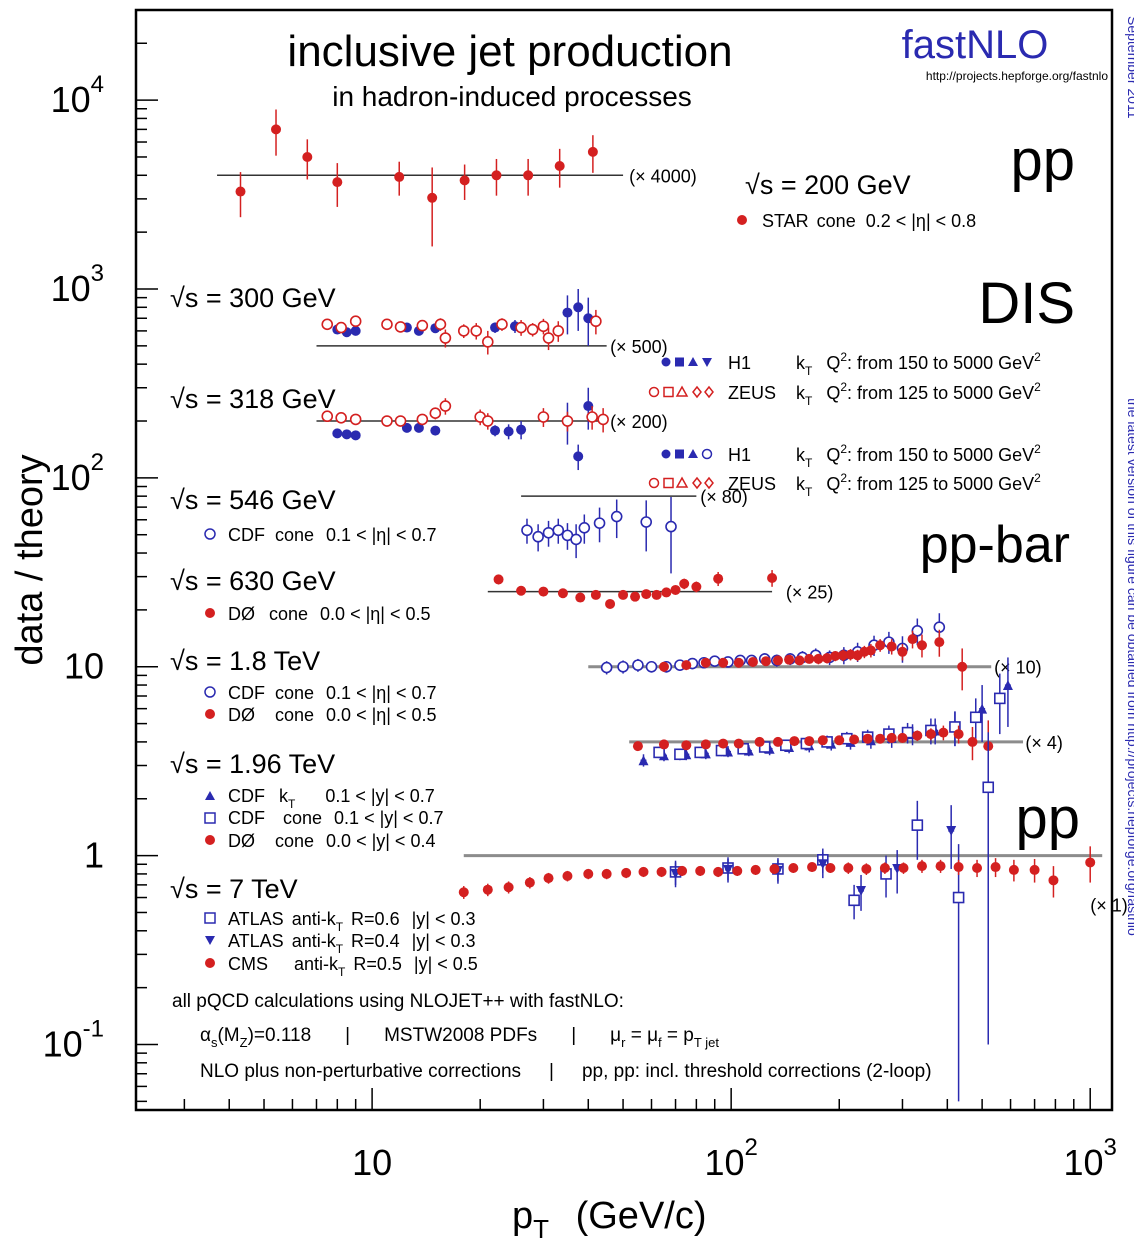 The width and height of the screenshot is (1134, 1248). What do you see at coordinates (84, 666) in the screenshot?
I see `y-tick-label: 10` at bounding box center [84, 666].